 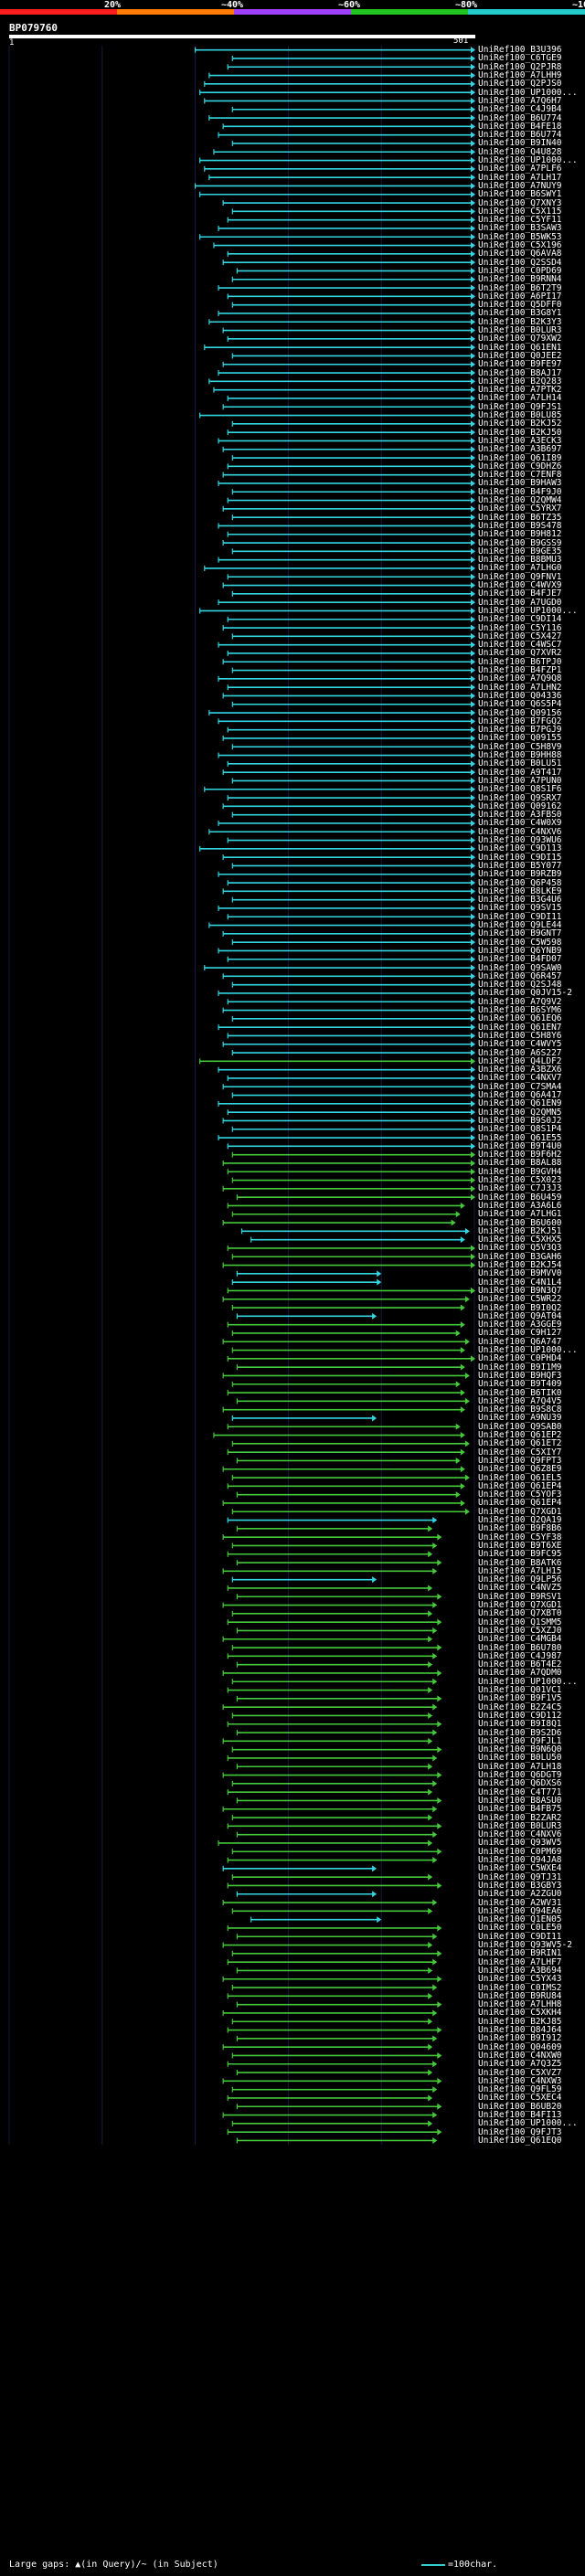 I want to click on hit-label: UniRef100_B4FI13, so click(x=520, y=2115).